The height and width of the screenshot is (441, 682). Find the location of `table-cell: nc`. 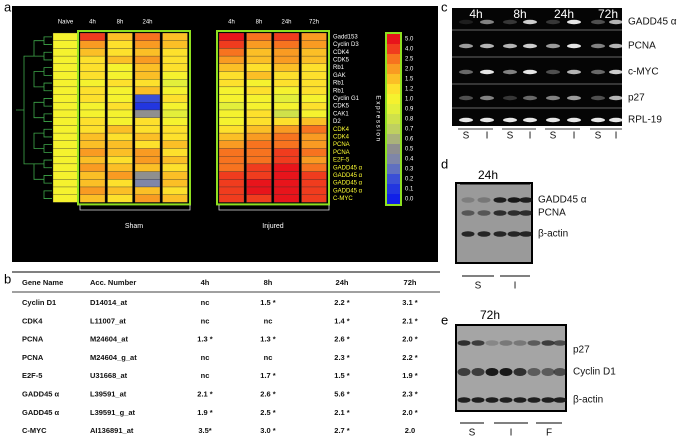

table-cell: nc is located at coordinates (205, 357).